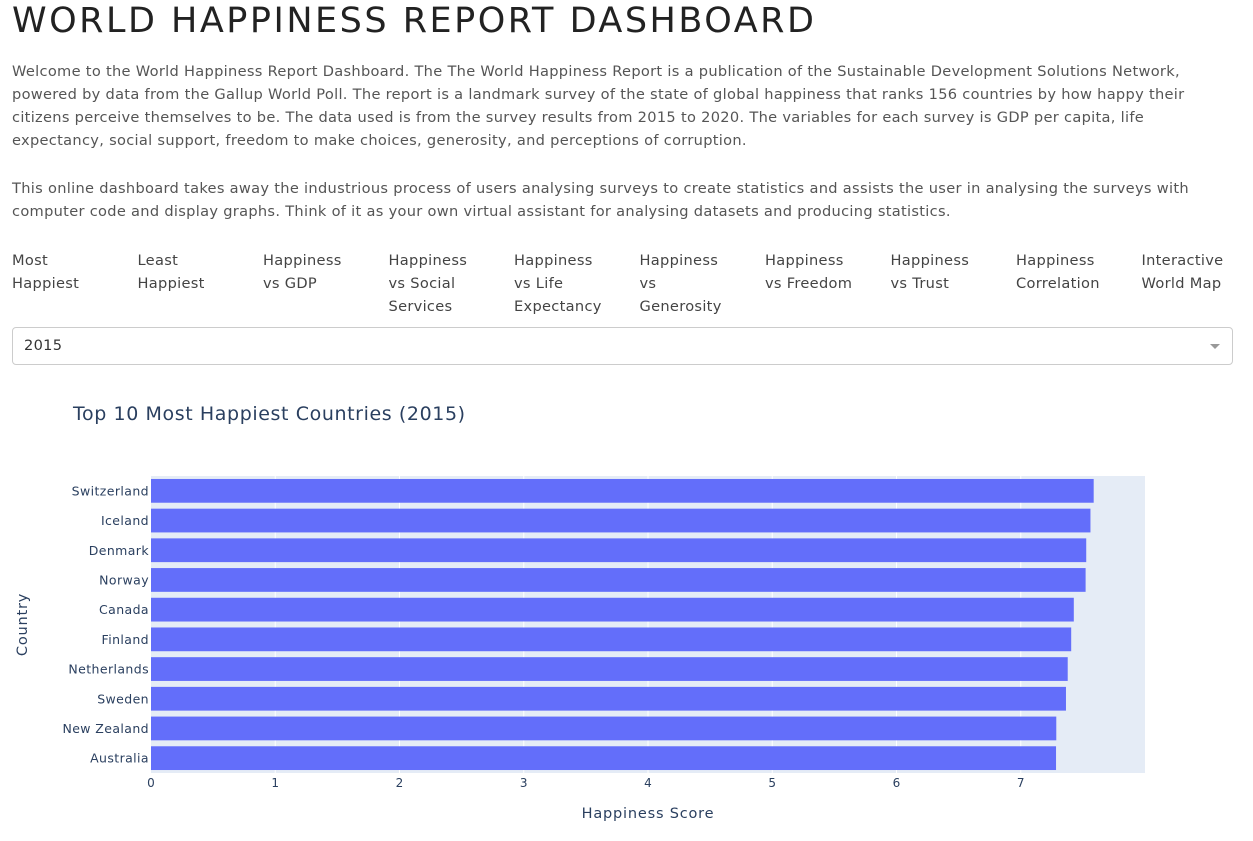 The width and height of the screenshot is (1253, 841). Describe the element at coordinates (422, 283) in the screenshot. I see `tab-label-line: vs Social` at that location.